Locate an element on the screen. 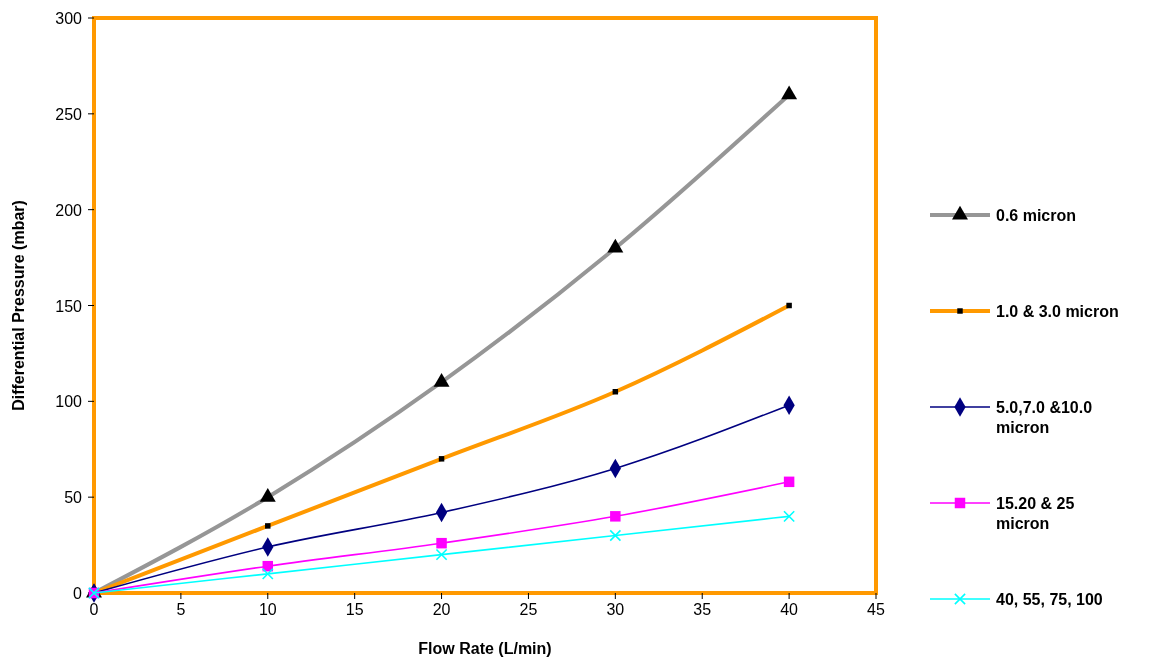  x-tick-label: 15 is located at coordinates (354, 609).